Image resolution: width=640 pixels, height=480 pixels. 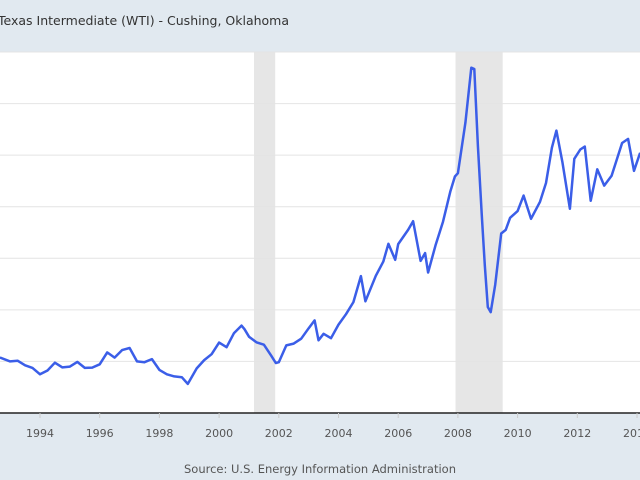 I want to click on x-tick-label: 2004, so click(x=339, y=433).